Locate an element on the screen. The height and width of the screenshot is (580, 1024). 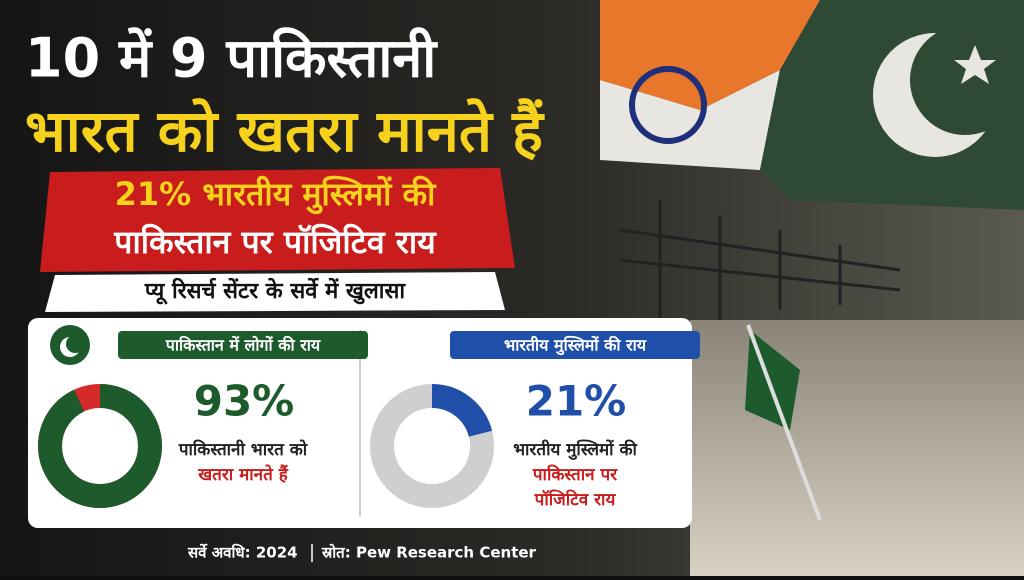
caption: पाकिस्तानी भारत को is located at coordinates (243, 449).